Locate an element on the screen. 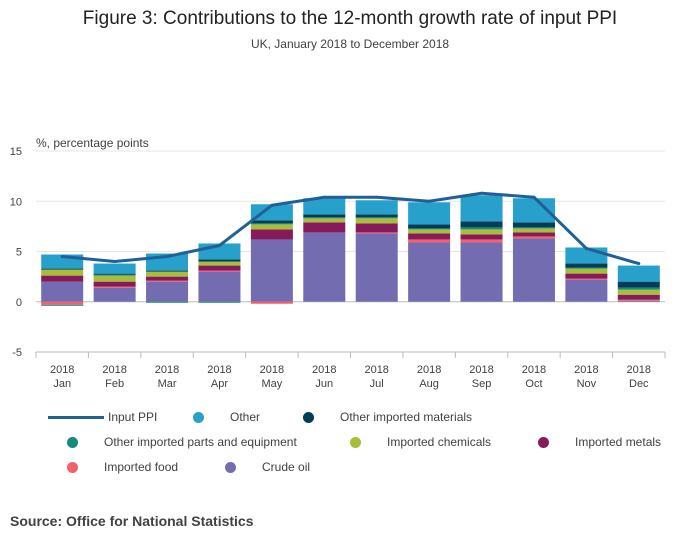 This screenshot has width=700, height=549. y-tick-label: 0 is located at coordinates (19, 303).